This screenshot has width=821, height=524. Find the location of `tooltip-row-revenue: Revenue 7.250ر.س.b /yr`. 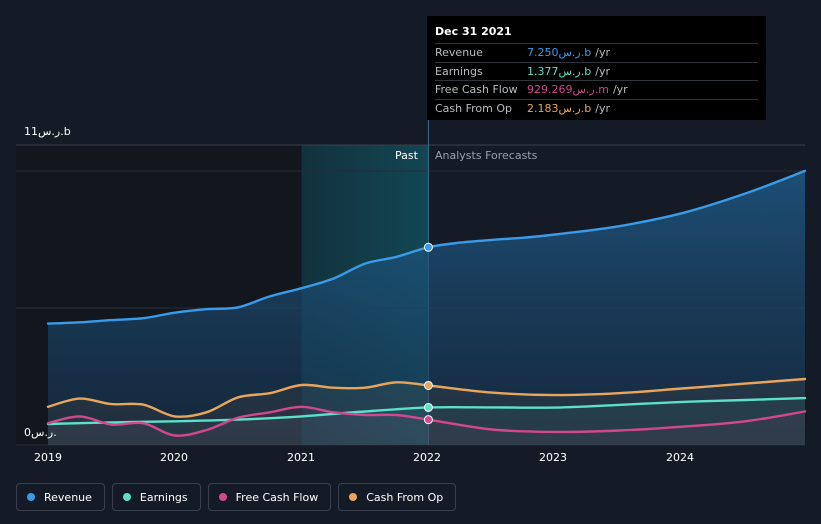

tooltip-row-revenue: Revenue 7.250ر.س.b /yr is located at coordinates (596, 52).